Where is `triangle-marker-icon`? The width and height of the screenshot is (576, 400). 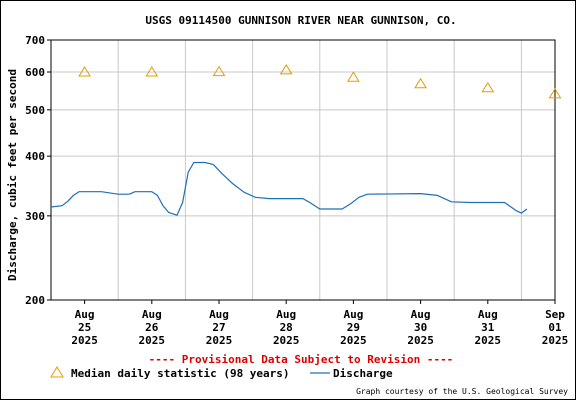 triangle-marker-icon is located at coordinates (57, 372).